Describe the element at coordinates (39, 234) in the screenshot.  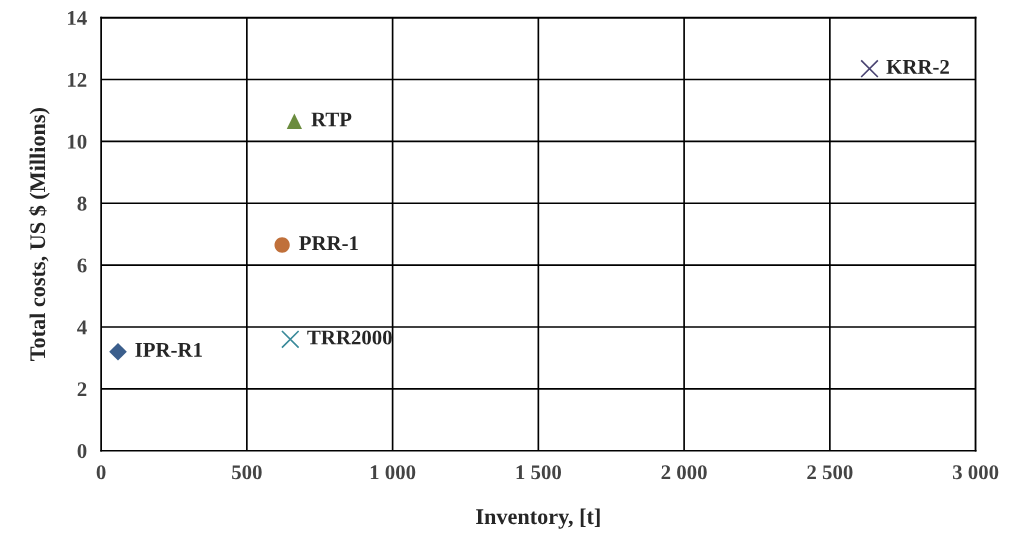
I see `y-axis-title: Total costs, US $ (Millions)` at that location.